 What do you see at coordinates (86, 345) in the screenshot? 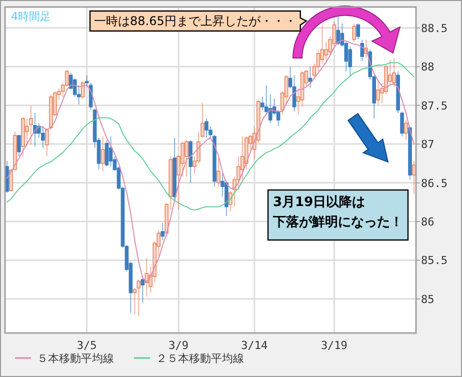
I see `x-tick-label: 3/5` at bounding box center [86, 345].